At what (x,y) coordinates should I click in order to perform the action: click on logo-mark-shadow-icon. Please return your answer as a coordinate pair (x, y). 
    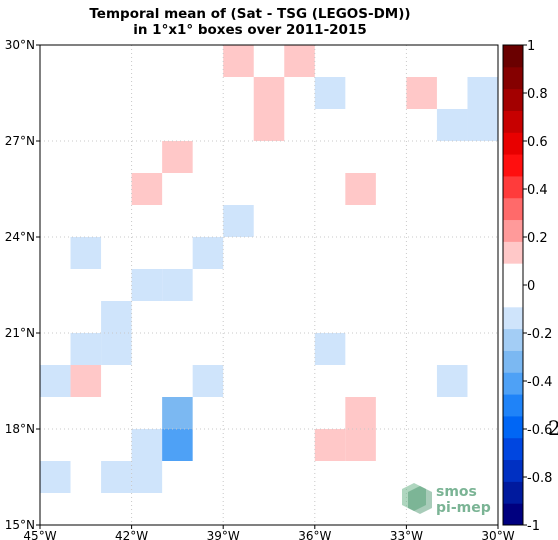
    Looking at the image, I should click on (420, 500).